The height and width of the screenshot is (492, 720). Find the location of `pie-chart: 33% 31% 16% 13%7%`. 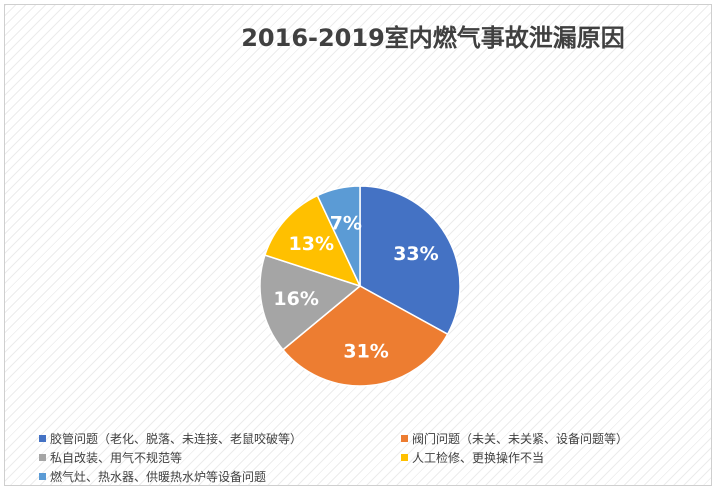

pie-chart: 33% 31% 16% 13%7% is located at coordinates (360, 286).